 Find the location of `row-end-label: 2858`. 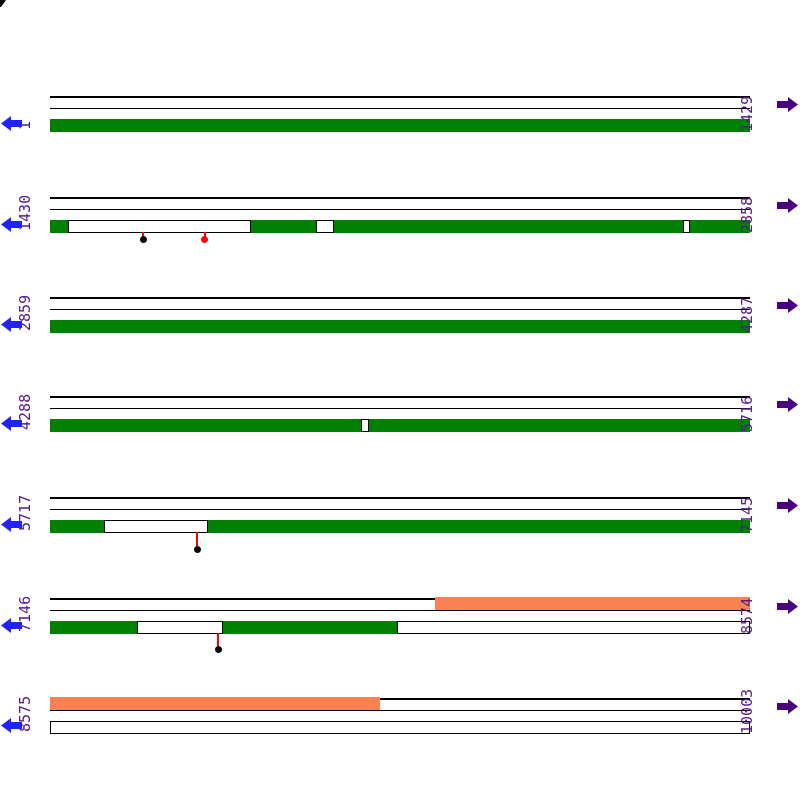

row-end-label: 2858 is located at coordinates (747, 214).